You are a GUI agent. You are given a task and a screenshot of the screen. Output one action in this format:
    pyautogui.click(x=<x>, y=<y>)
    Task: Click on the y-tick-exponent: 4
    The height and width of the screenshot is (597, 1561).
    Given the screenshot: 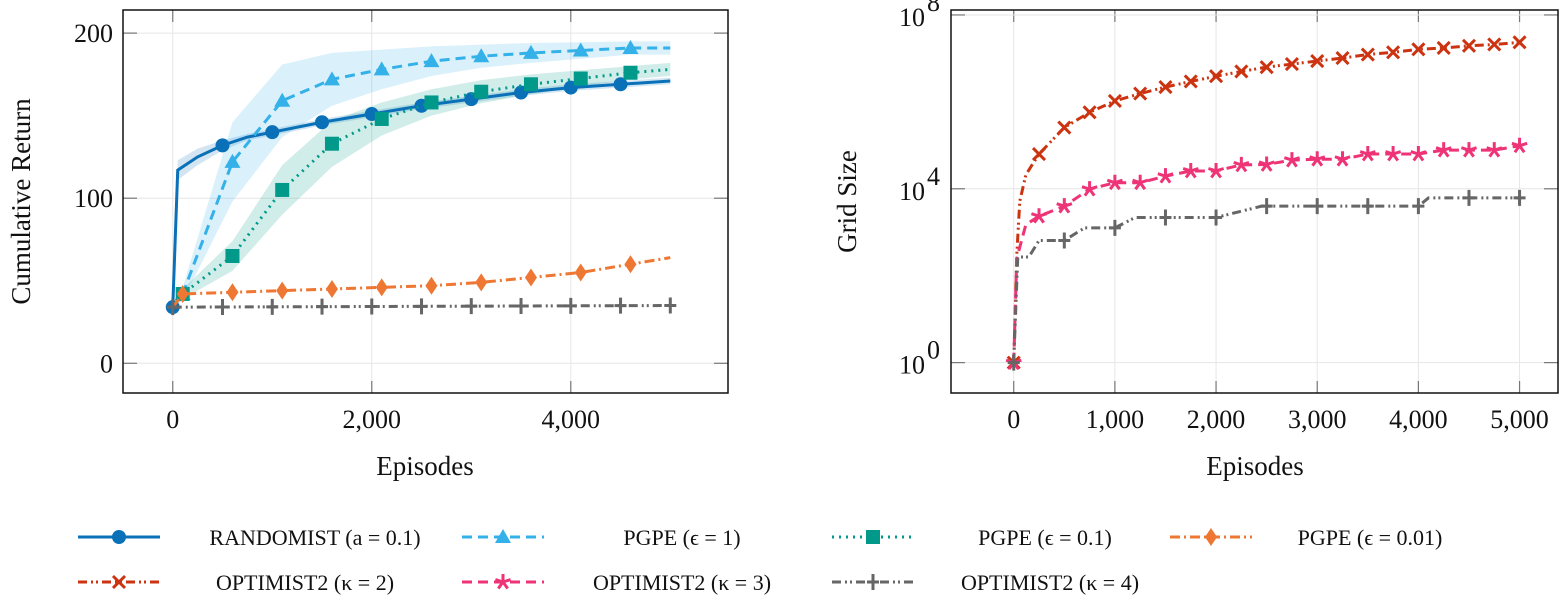 What is the action you would take?
    pyautogui.click(x=933, y=176)
    